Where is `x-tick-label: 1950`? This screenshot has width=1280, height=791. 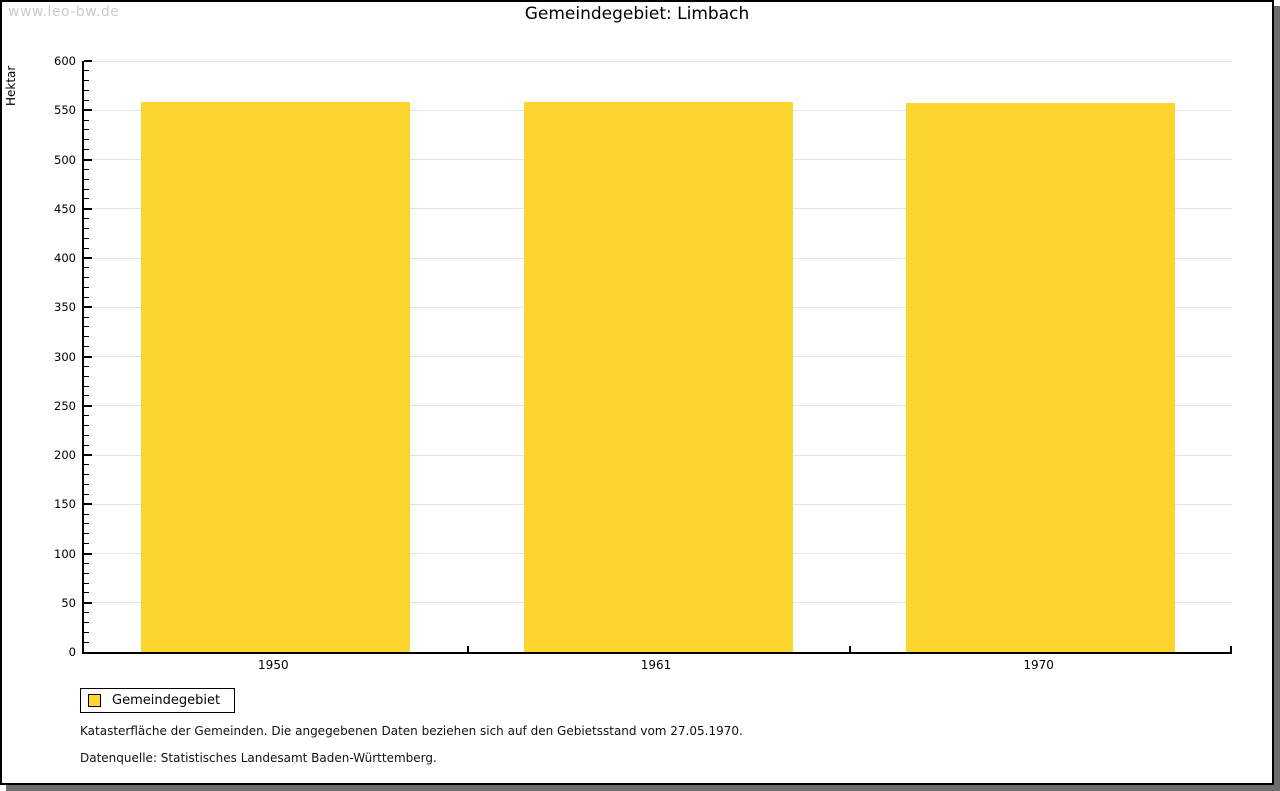 x-tick-label: 1950 is located at coordinates (273, 665).